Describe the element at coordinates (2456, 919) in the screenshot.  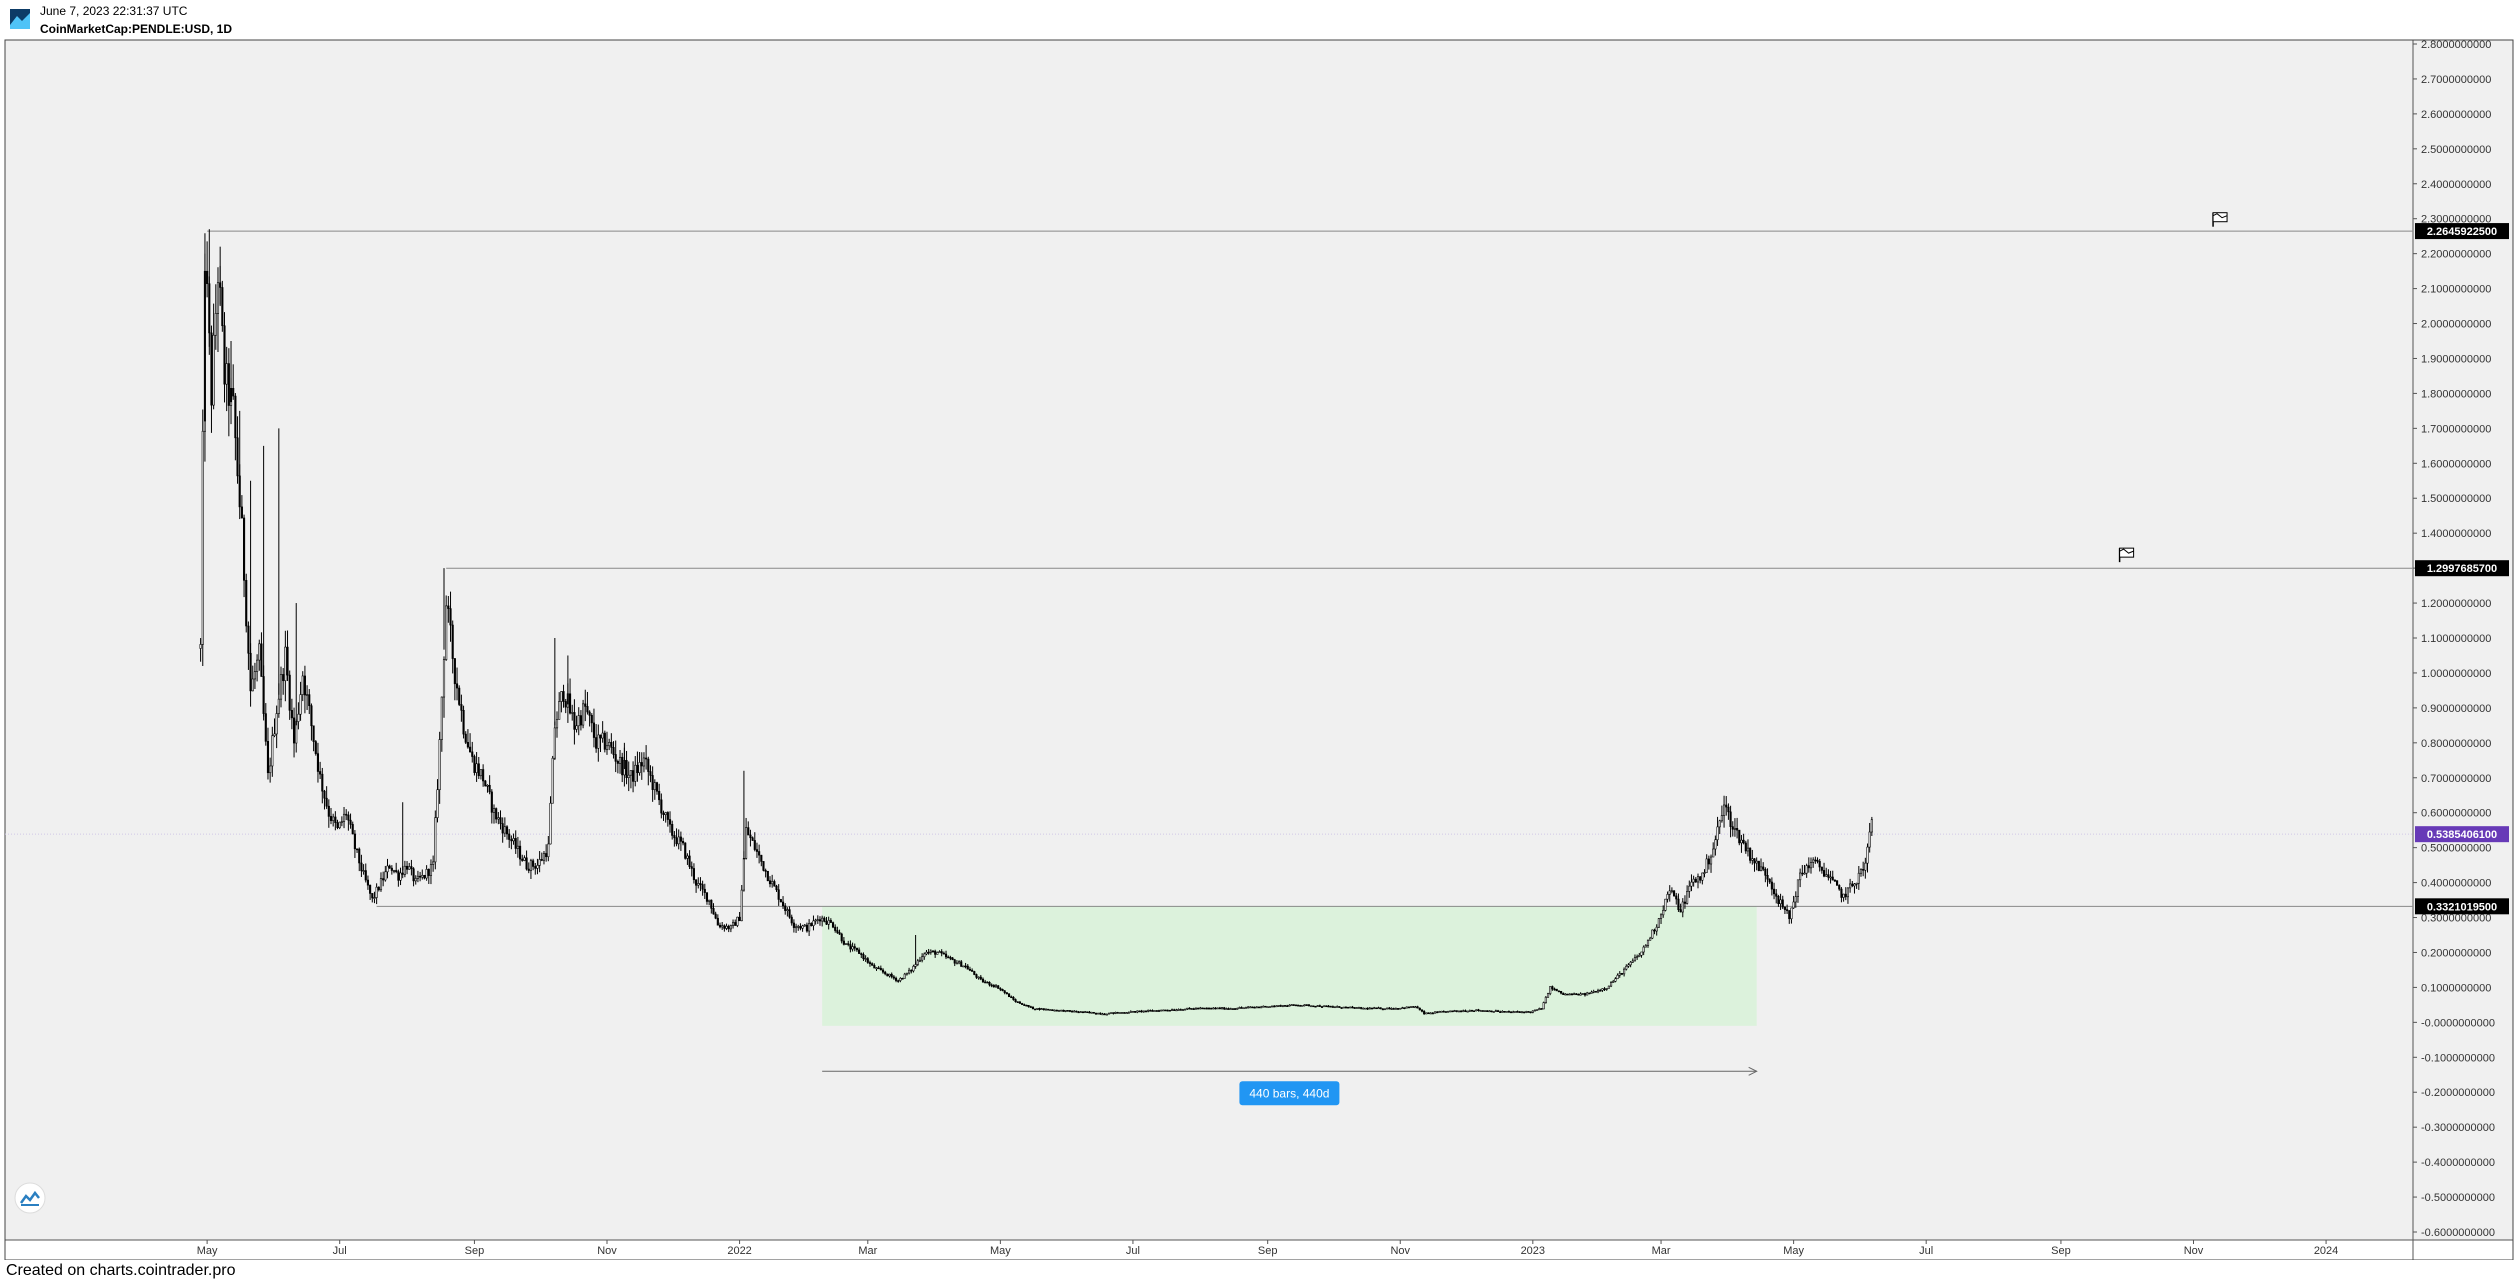
I see `y-tick-label: 0.3000000000` at that location.